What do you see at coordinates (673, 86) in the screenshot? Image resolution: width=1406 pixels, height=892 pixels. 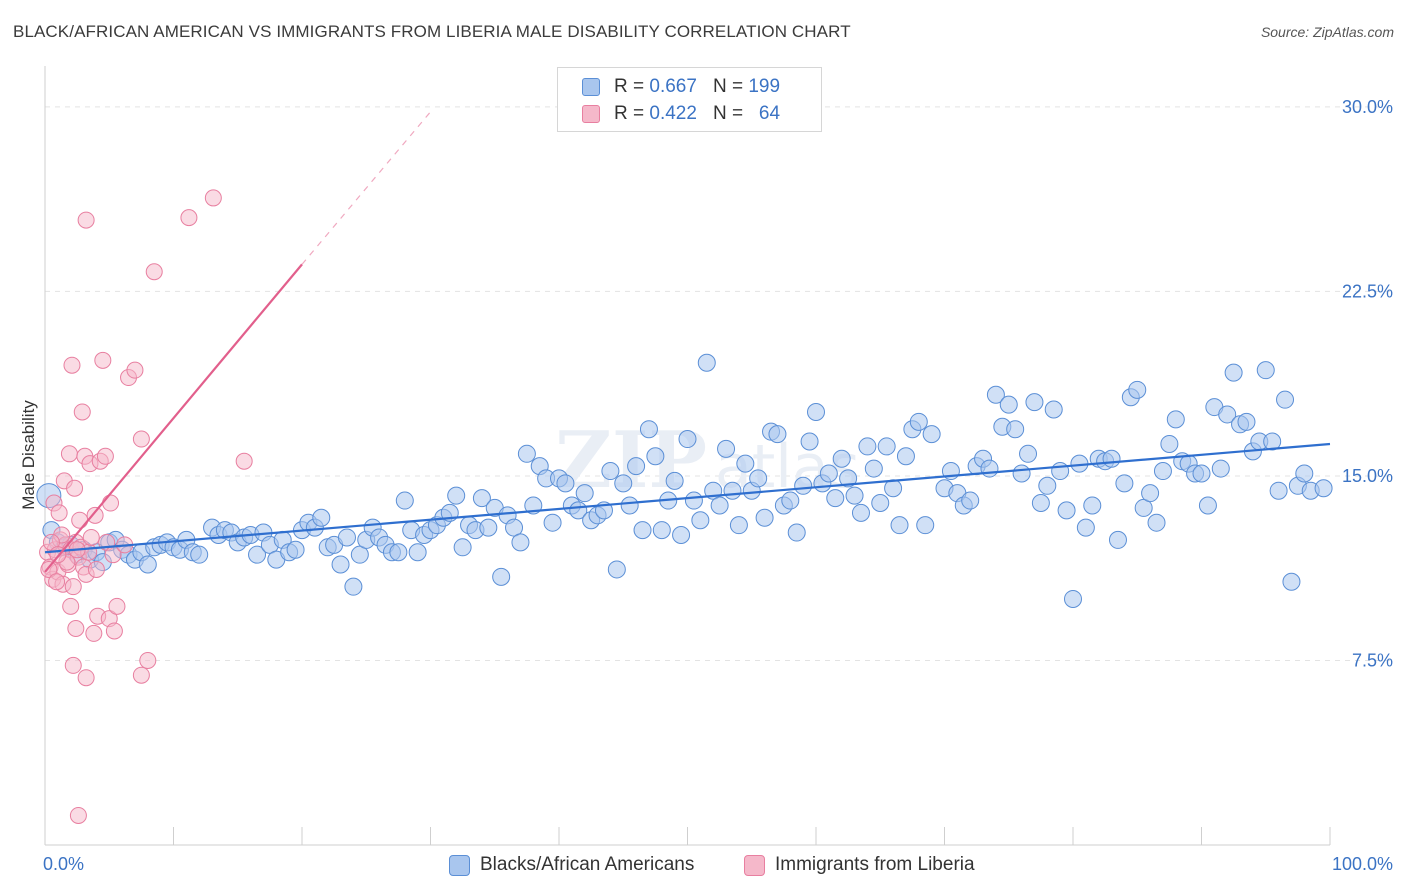 I see `r-value: 0.667` at bounding box center [673, 86].